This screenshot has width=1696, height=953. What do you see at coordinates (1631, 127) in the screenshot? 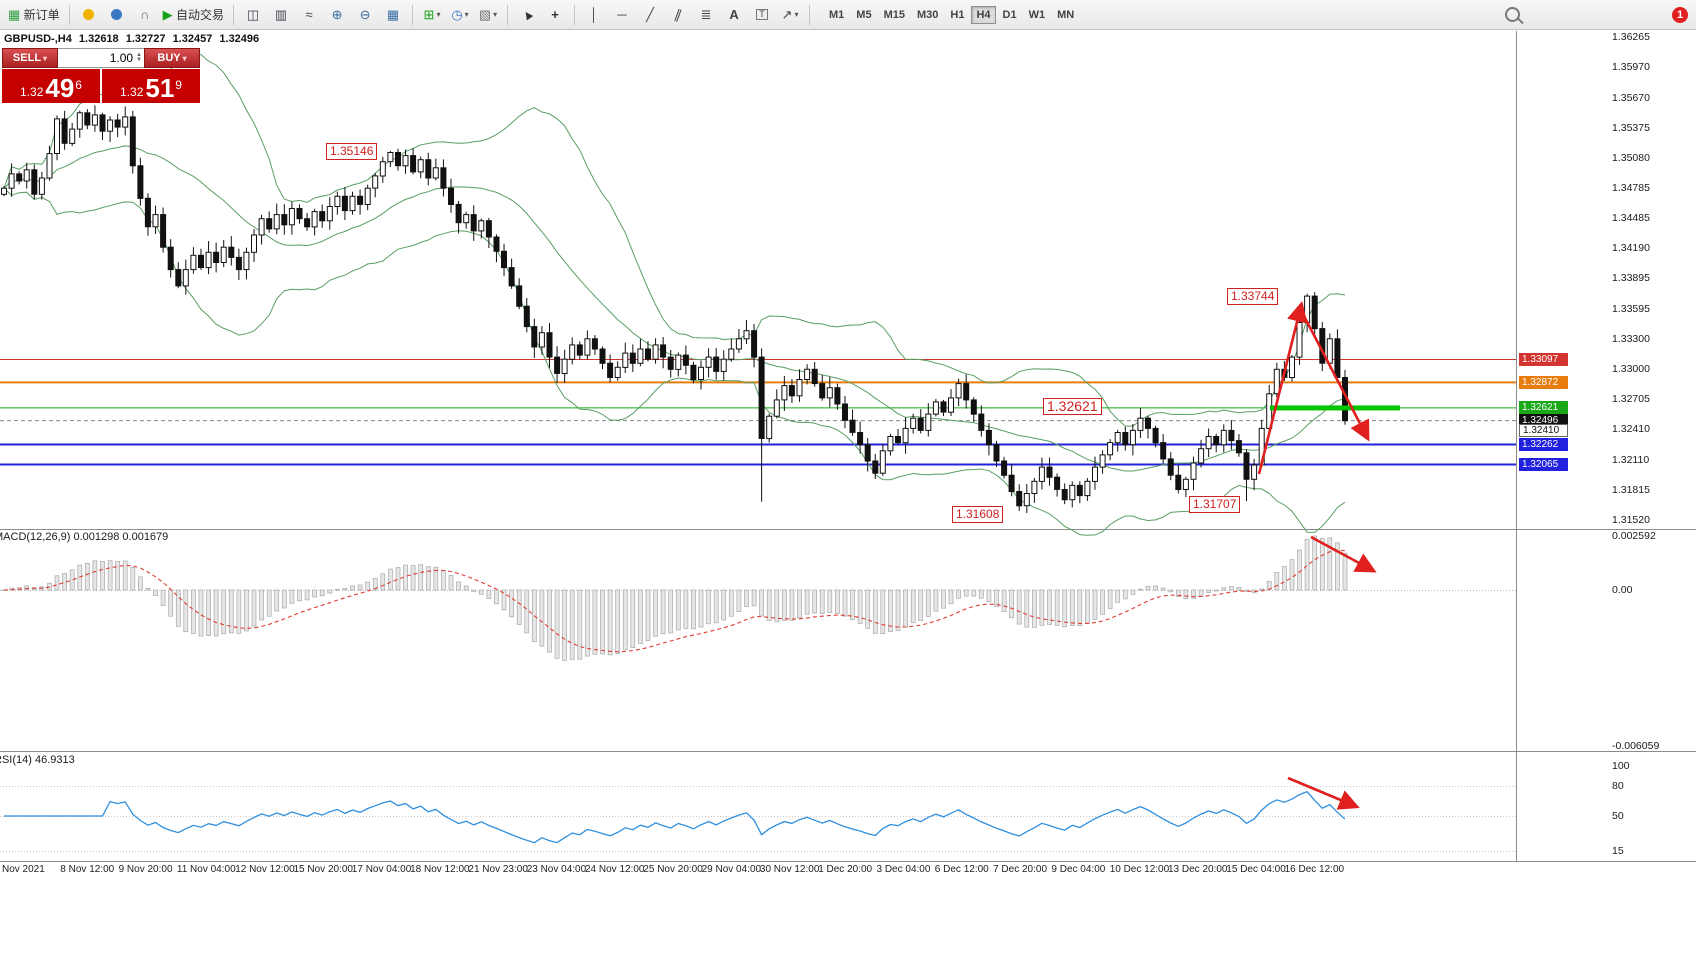
I see `price-axis-value: 1.35375` at bounding box center [1631, 127].